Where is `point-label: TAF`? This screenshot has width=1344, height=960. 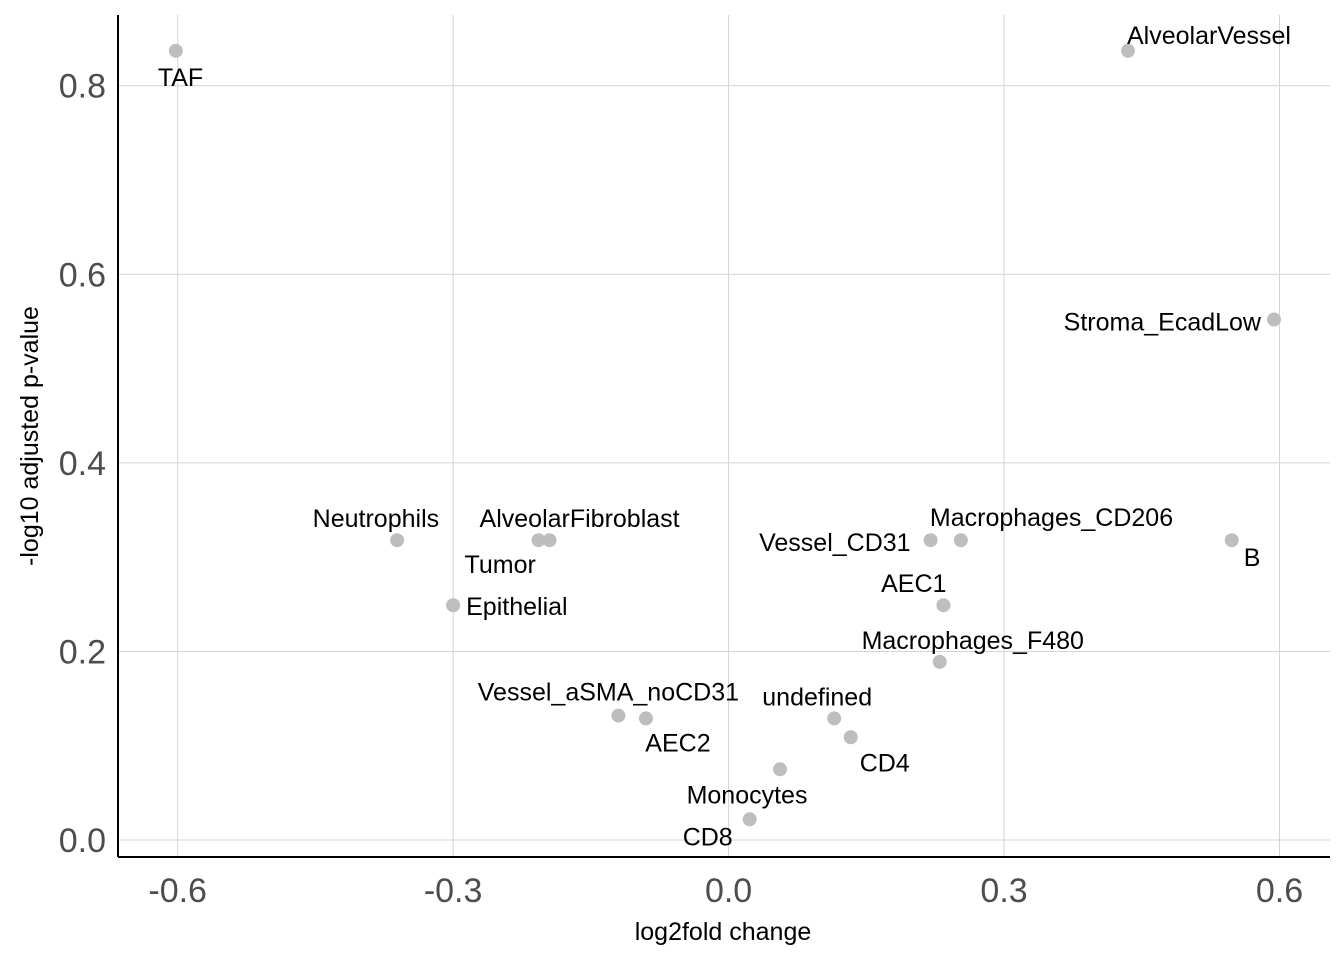
point-label: TAF is located at coordinates (180, 78).